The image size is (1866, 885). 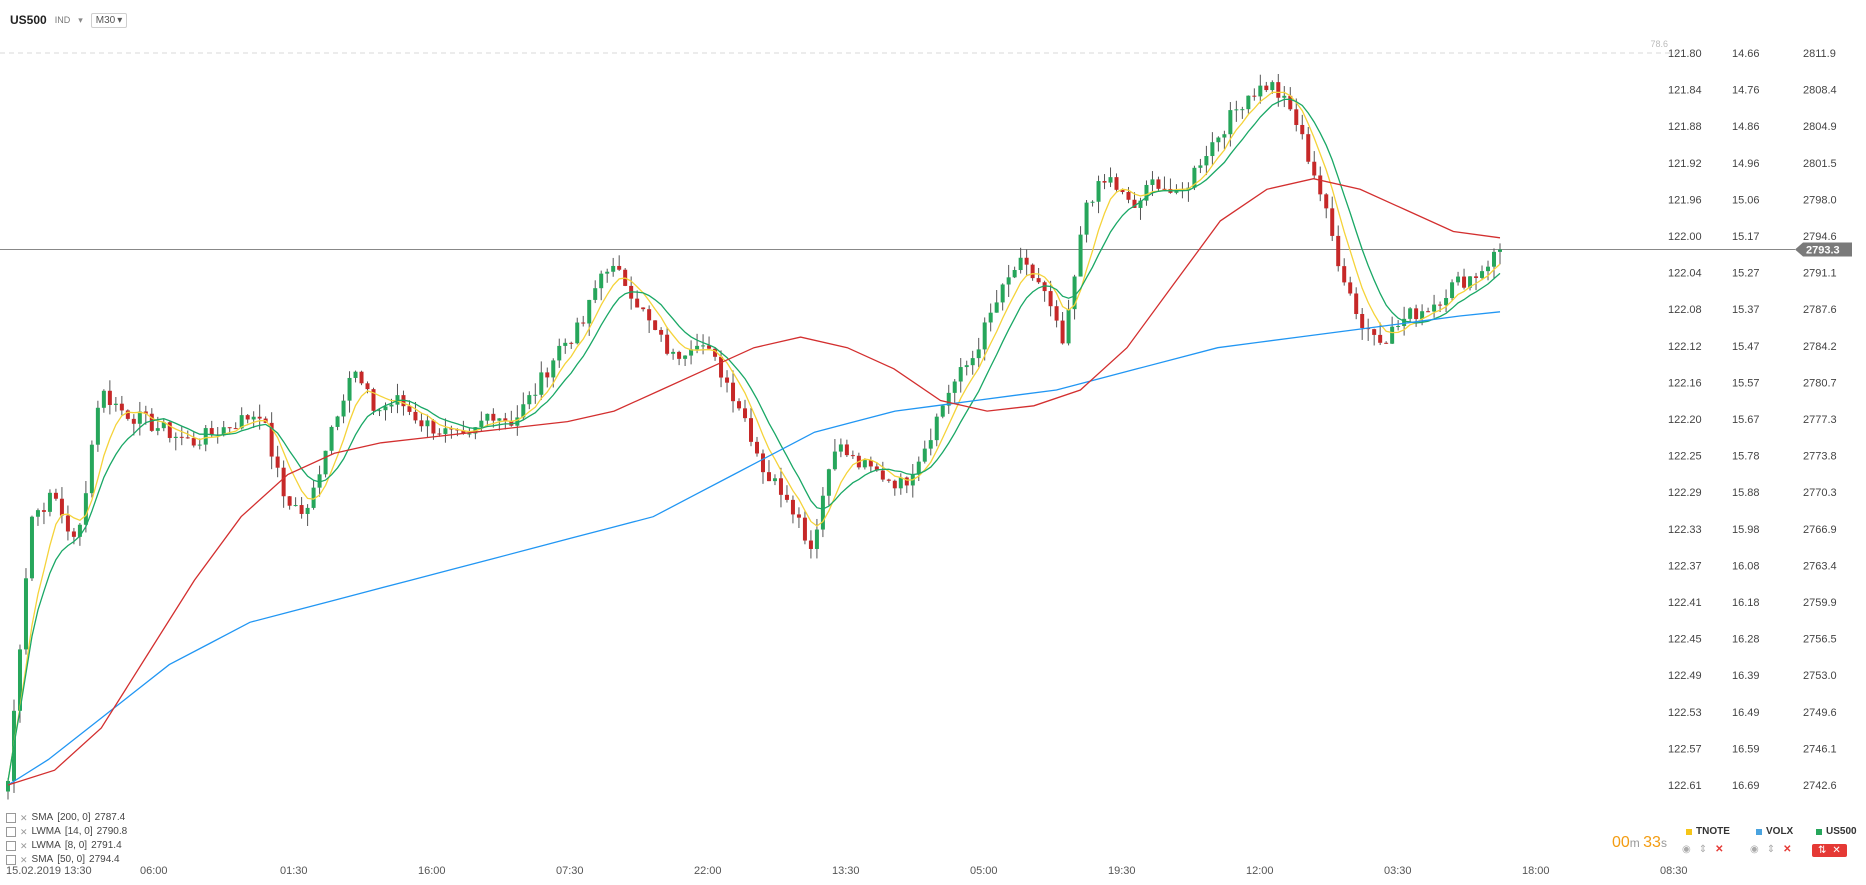 I want to click on active-series-controls: ⇅ ✕, so click(x=1829, y=850).